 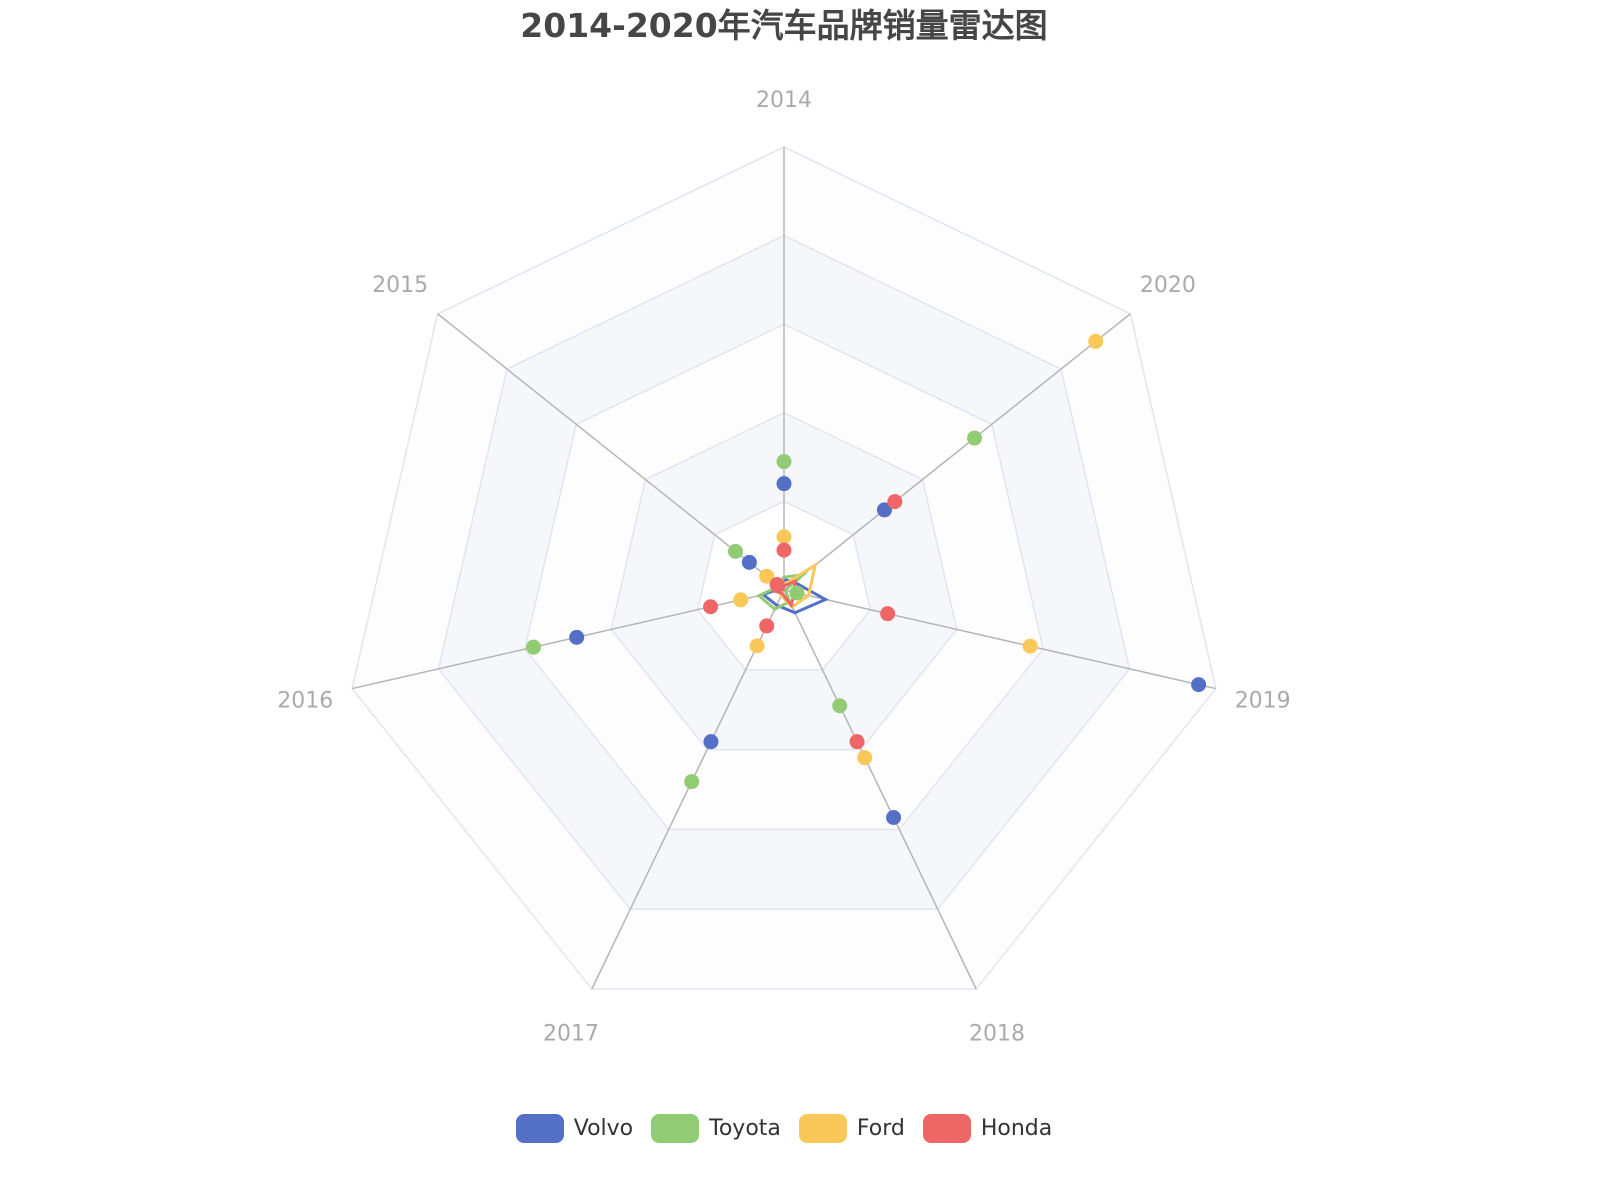 What do you see at coordinates (784, 25) in the screenshot?
I see `chart-title: 2014-2020年汽车品牌销量雷达图` at bounding box center [784, 25].